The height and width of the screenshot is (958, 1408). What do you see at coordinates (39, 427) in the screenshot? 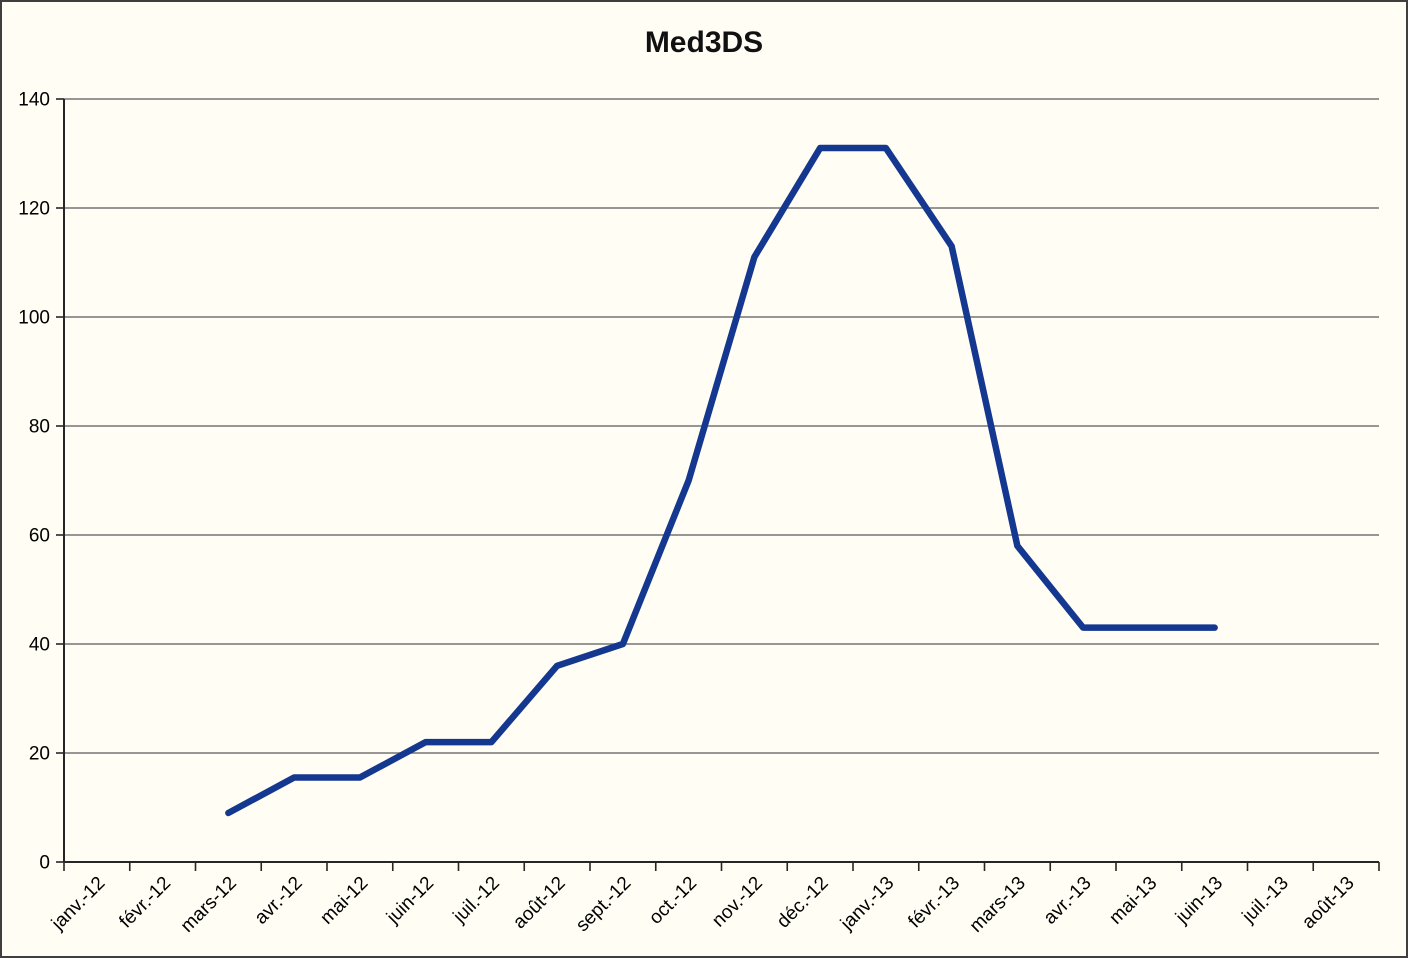
I see `y-axis-tick-label: 80` at bounding box center [39, 427].